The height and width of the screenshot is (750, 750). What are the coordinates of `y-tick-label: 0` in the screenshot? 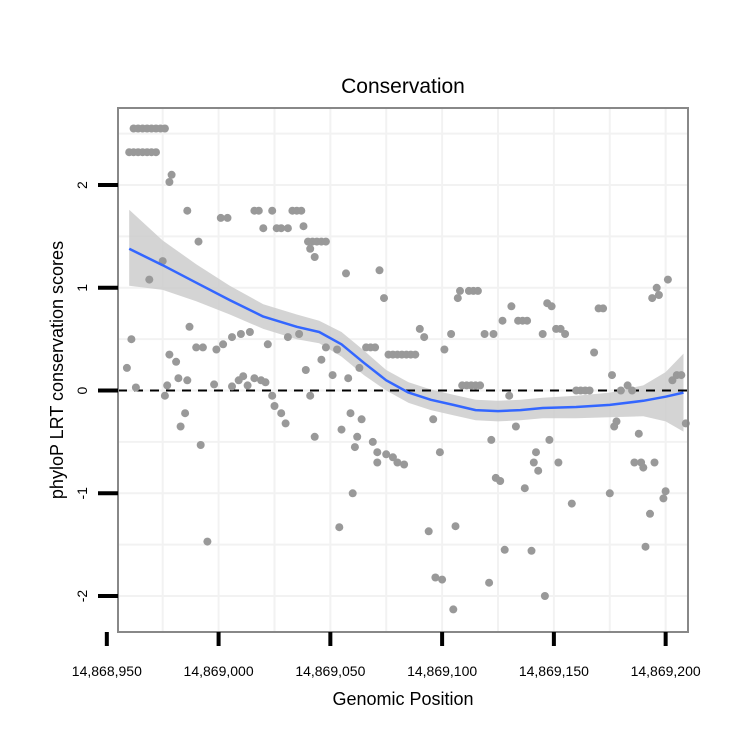 It's located at (82, 390).